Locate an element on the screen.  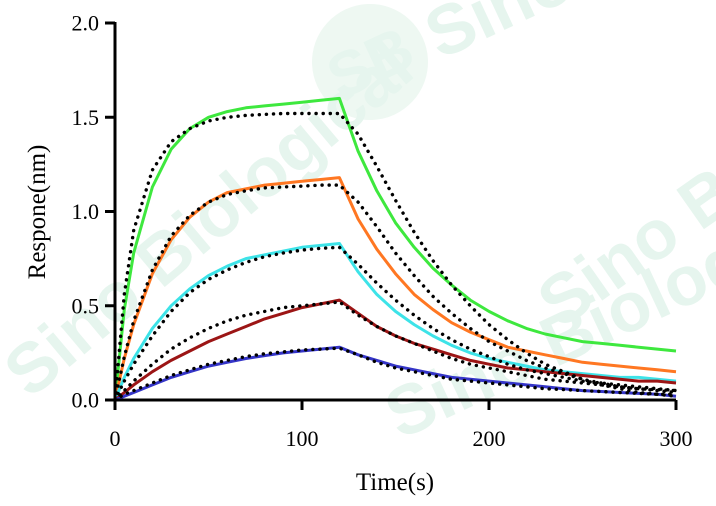
y-tick-label: 1.5 is located at coordinates (86, 117).